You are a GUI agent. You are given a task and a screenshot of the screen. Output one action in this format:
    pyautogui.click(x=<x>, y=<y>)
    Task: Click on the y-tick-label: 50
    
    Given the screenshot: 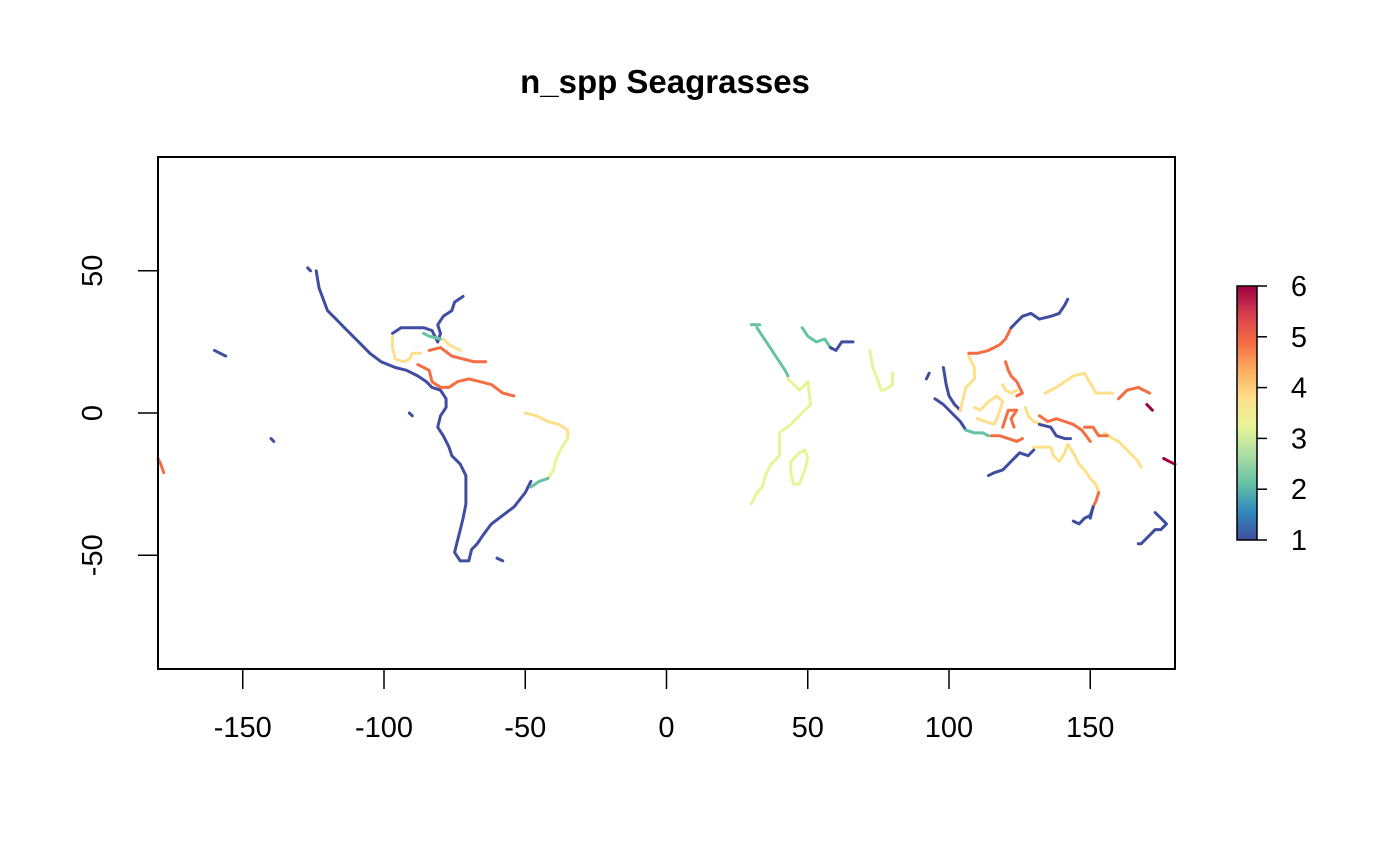 What is the action you would take?
    pyautogui.click(x=93, y=271)
    